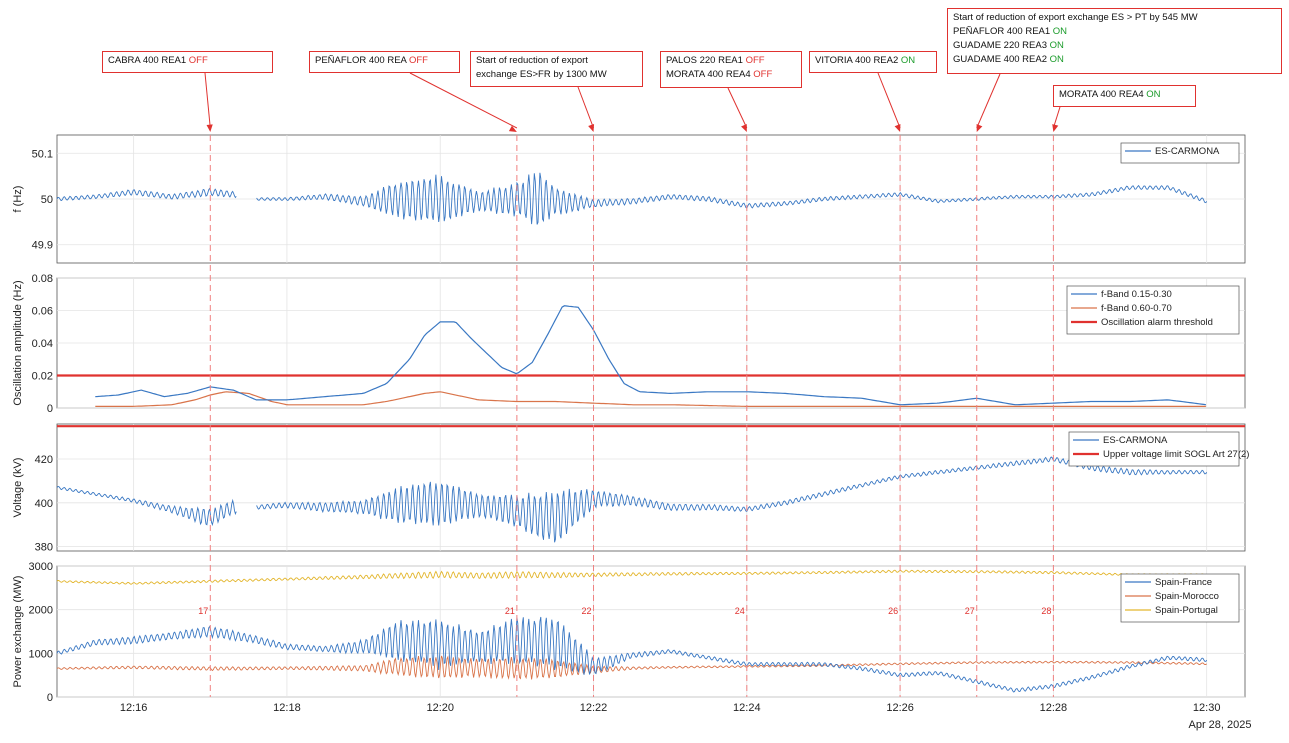 This screenshot has height=743, width=1289. What do you see at coordinates (1001, 59) in the screenshot?
I see `annotation-text: GUADAME 400 REA2` at bounding box center [1001, 59].